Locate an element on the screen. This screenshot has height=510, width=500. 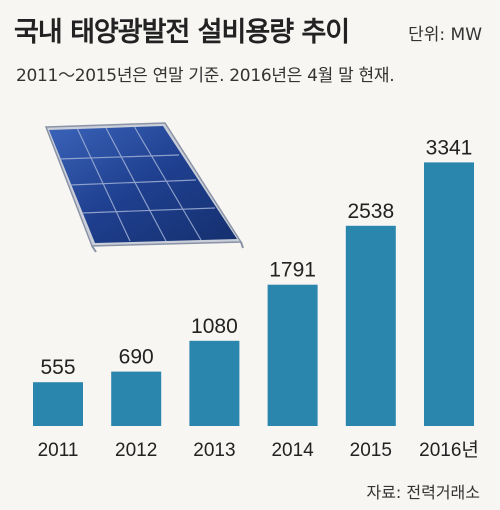
value-label-2013: 1080 is located at coordinates (214, 326).